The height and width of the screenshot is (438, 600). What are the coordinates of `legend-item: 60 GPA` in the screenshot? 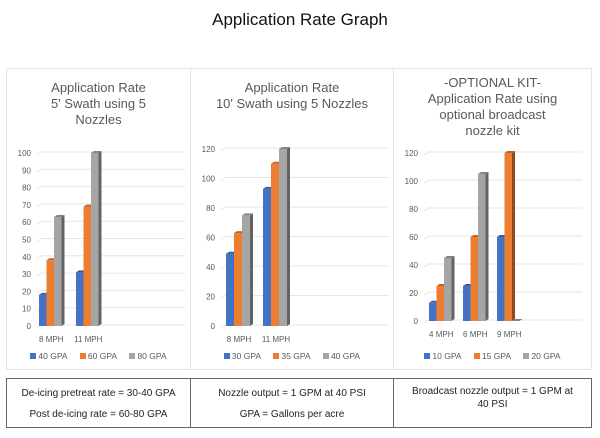 It's located at (98, 356).